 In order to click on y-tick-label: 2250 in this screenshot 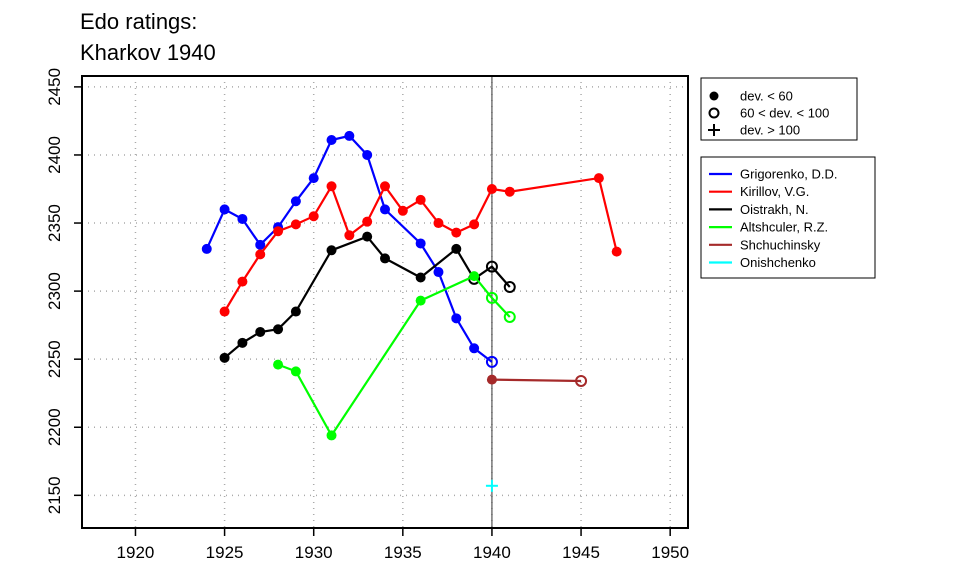, I will do `click(54, 359)`.